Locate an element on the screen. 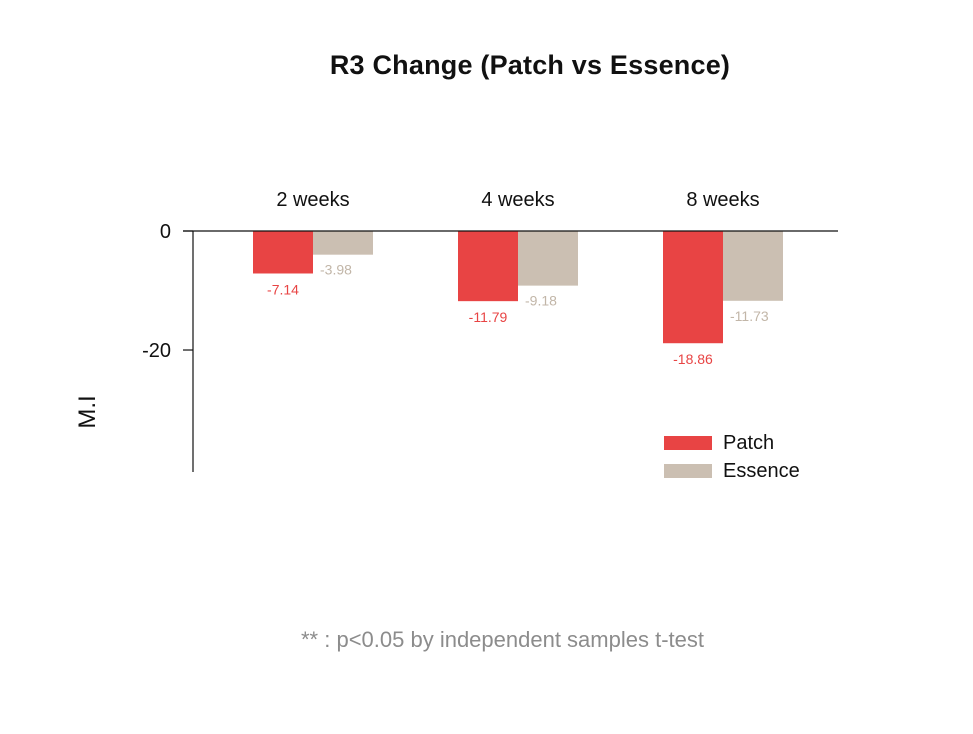 Image resolution: width=973 pixels, height=734 pixels. bars-group is located at coordinates (518, 287).